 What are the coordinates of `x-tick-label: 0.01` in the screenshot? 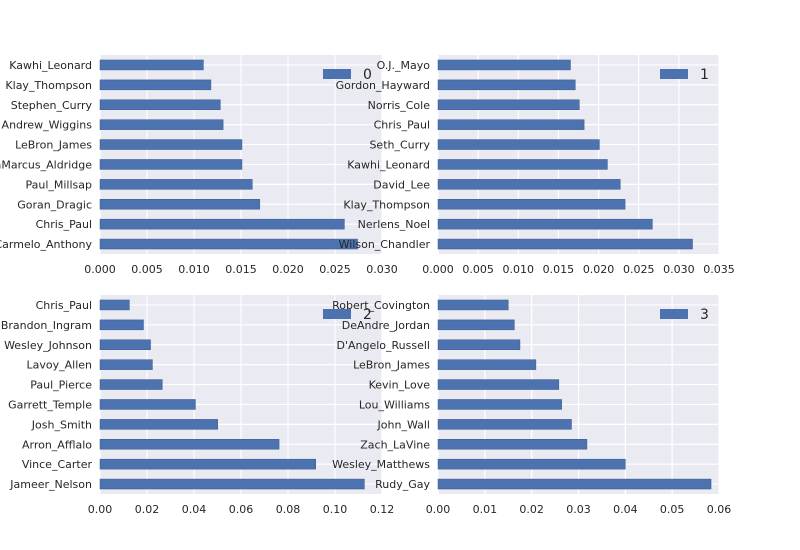 It's located at (485, 509).